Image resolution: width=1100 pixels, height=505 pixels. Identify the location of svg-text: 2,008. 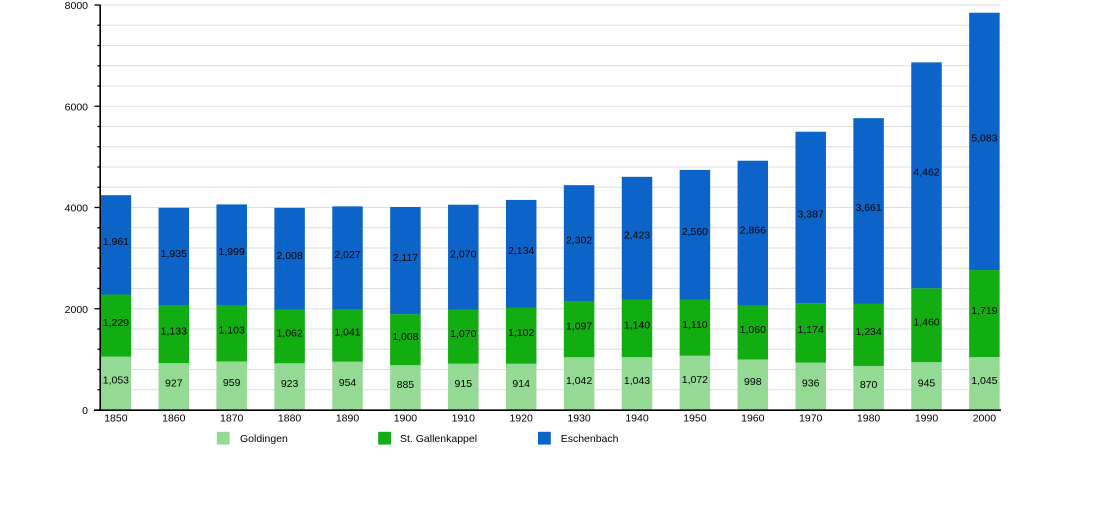
(289, 256).